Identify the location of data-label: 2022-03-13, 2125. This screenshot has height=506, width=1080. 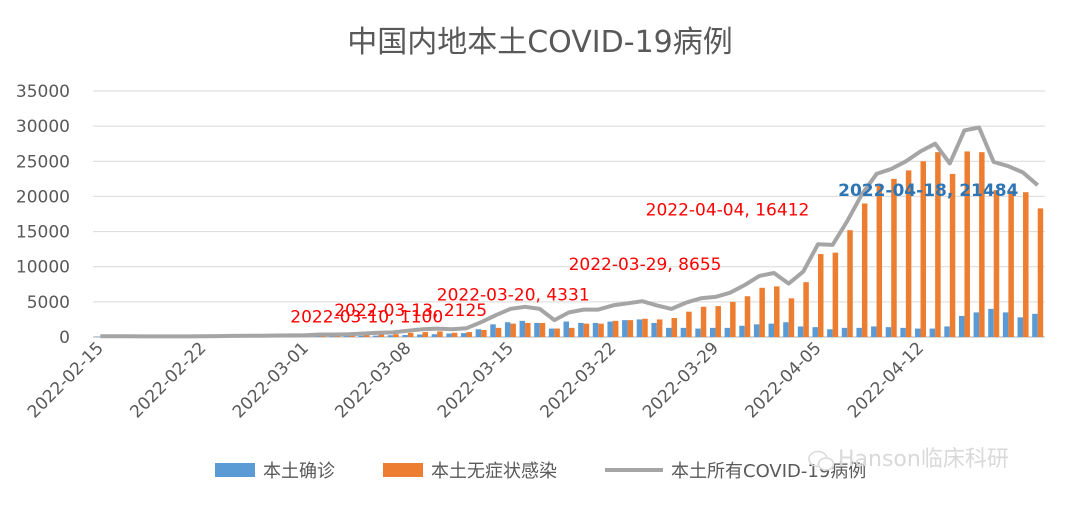
(410, 311).